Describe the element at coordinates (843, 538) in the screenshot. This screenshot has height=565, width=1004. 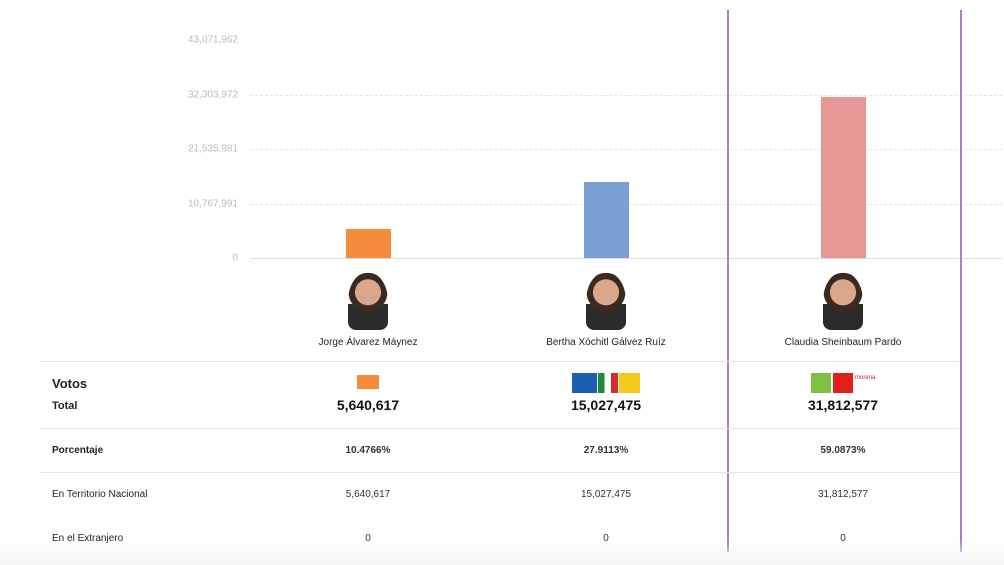
I see `extranjero-value-3: 0` at that location.